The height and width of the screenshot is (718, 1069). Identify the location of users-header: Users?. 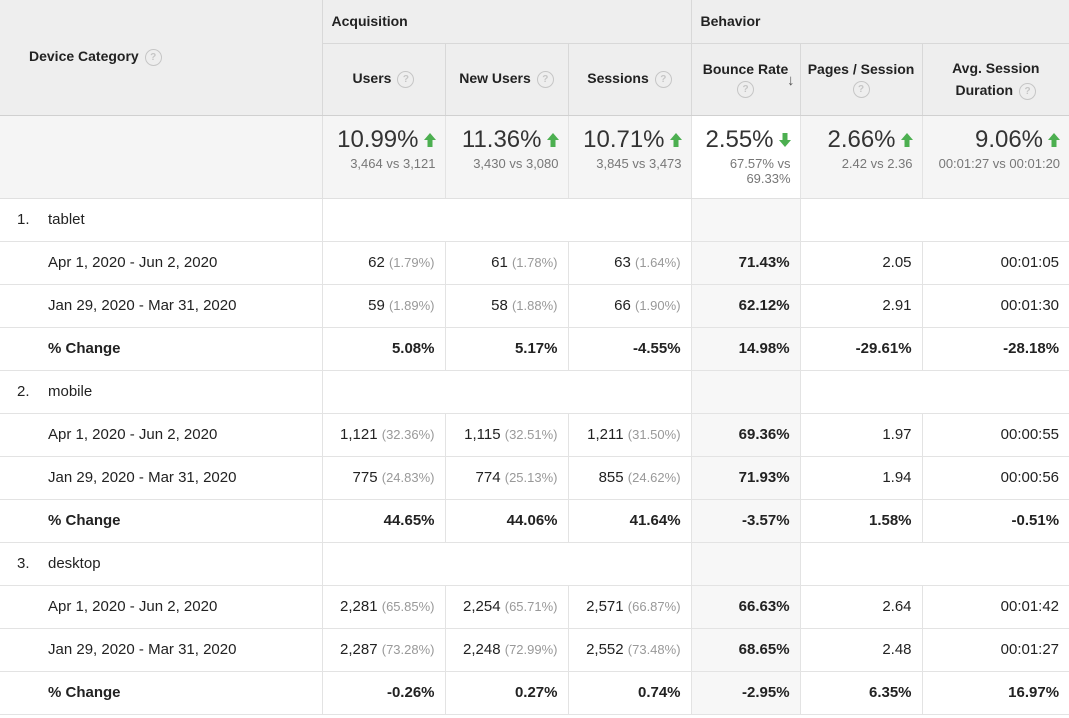
(383, 79).